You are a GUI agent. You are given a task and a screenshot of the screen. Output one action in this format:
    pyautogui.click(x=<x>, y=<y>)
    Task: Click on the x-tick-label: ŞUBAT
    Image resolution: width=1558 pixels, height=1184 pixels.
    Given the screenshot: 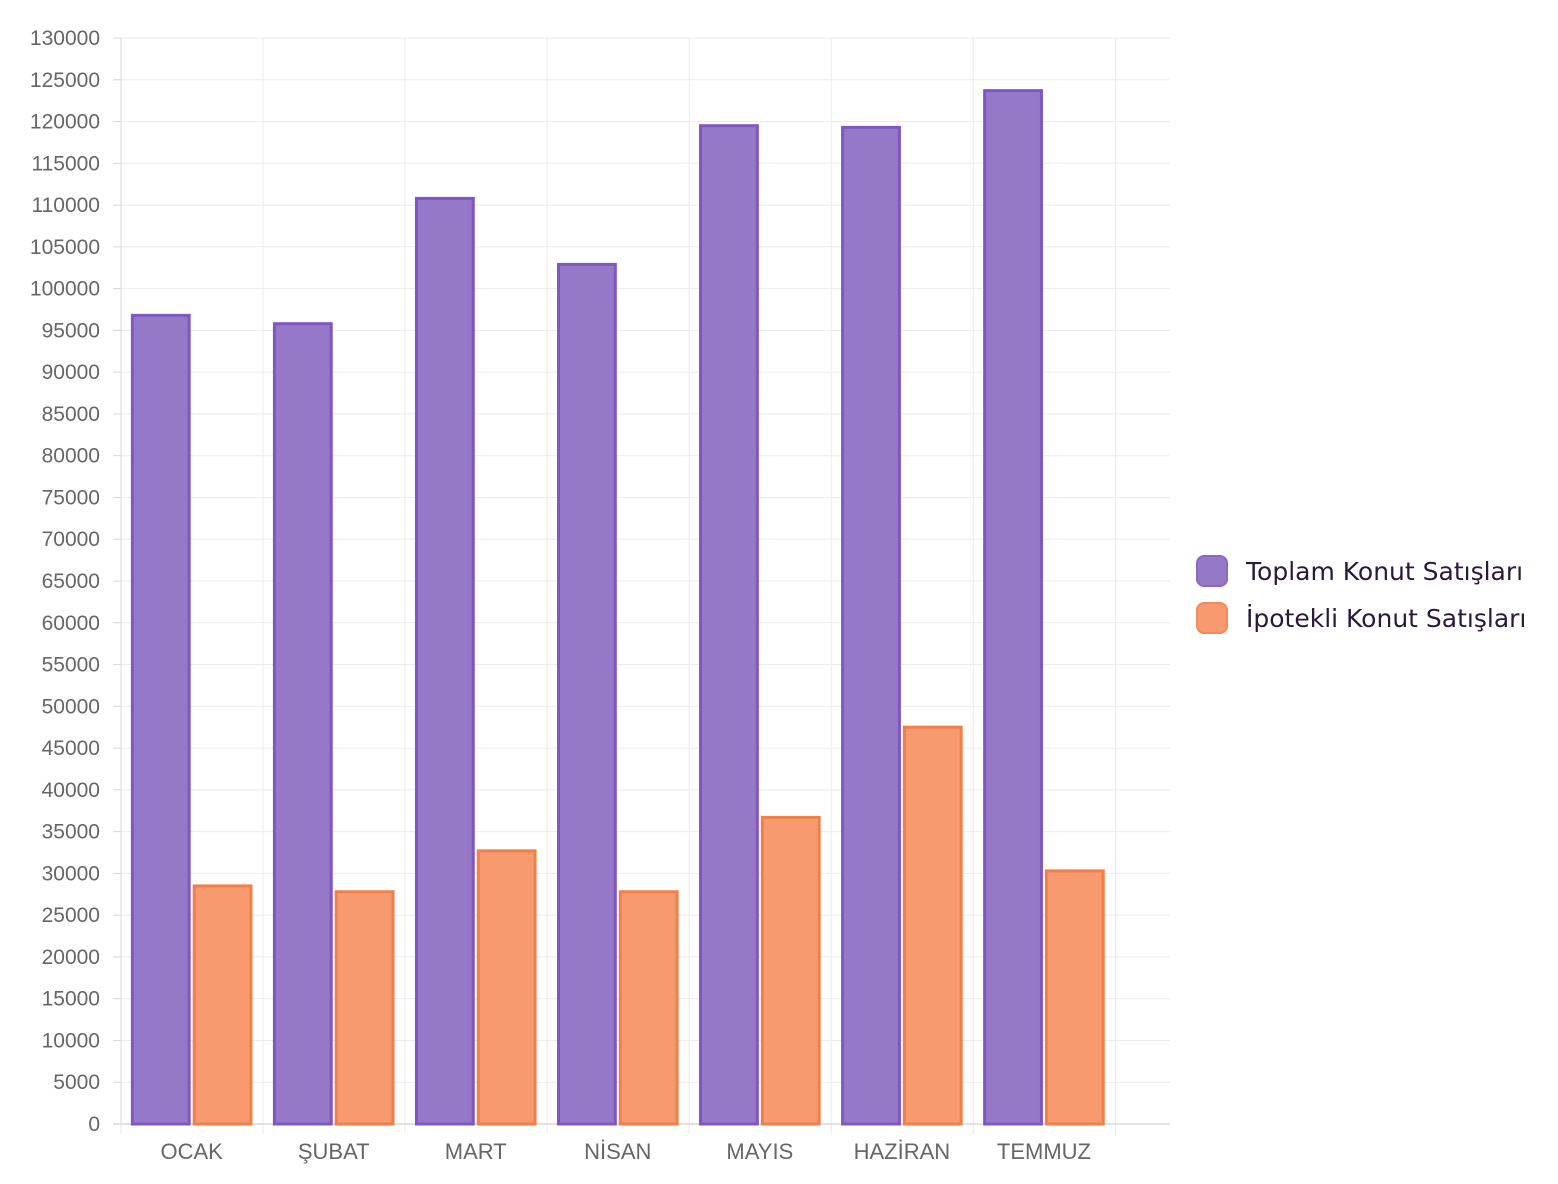 What is the action you would take?
    pyautogui.click(x=334, y=1151)
    